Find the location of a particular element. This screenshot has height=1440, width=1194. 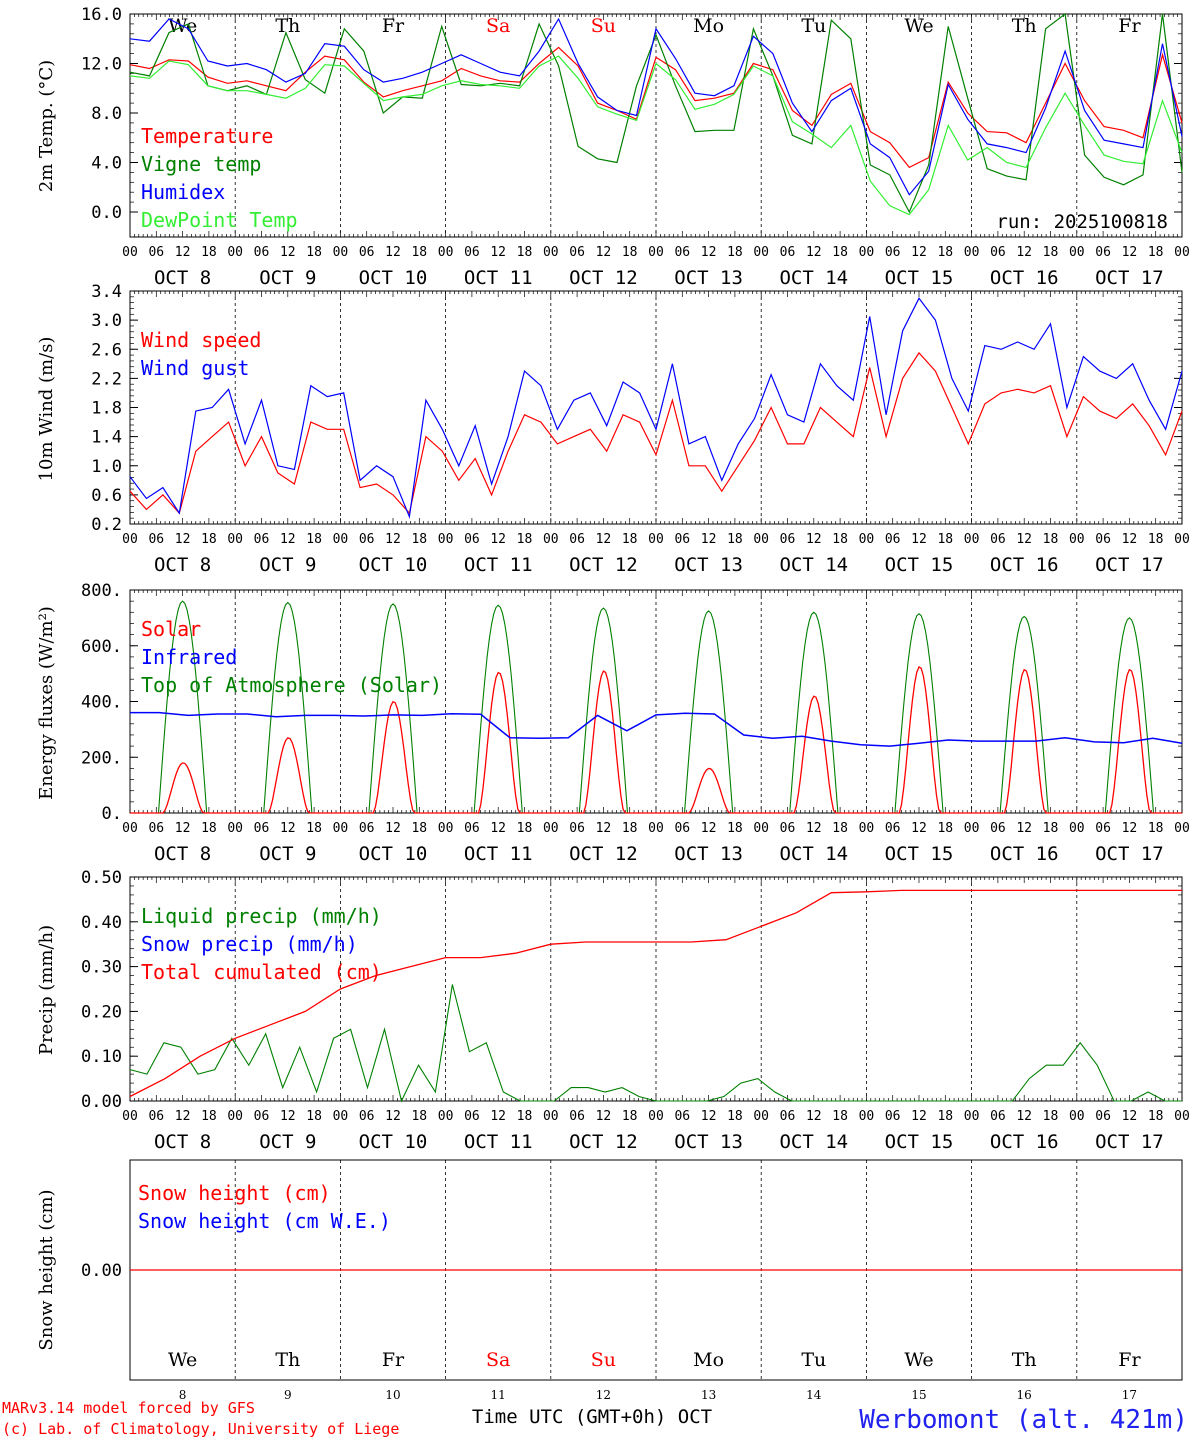

y-tick-label: 0.20 is located at coordinates (101, 1012).